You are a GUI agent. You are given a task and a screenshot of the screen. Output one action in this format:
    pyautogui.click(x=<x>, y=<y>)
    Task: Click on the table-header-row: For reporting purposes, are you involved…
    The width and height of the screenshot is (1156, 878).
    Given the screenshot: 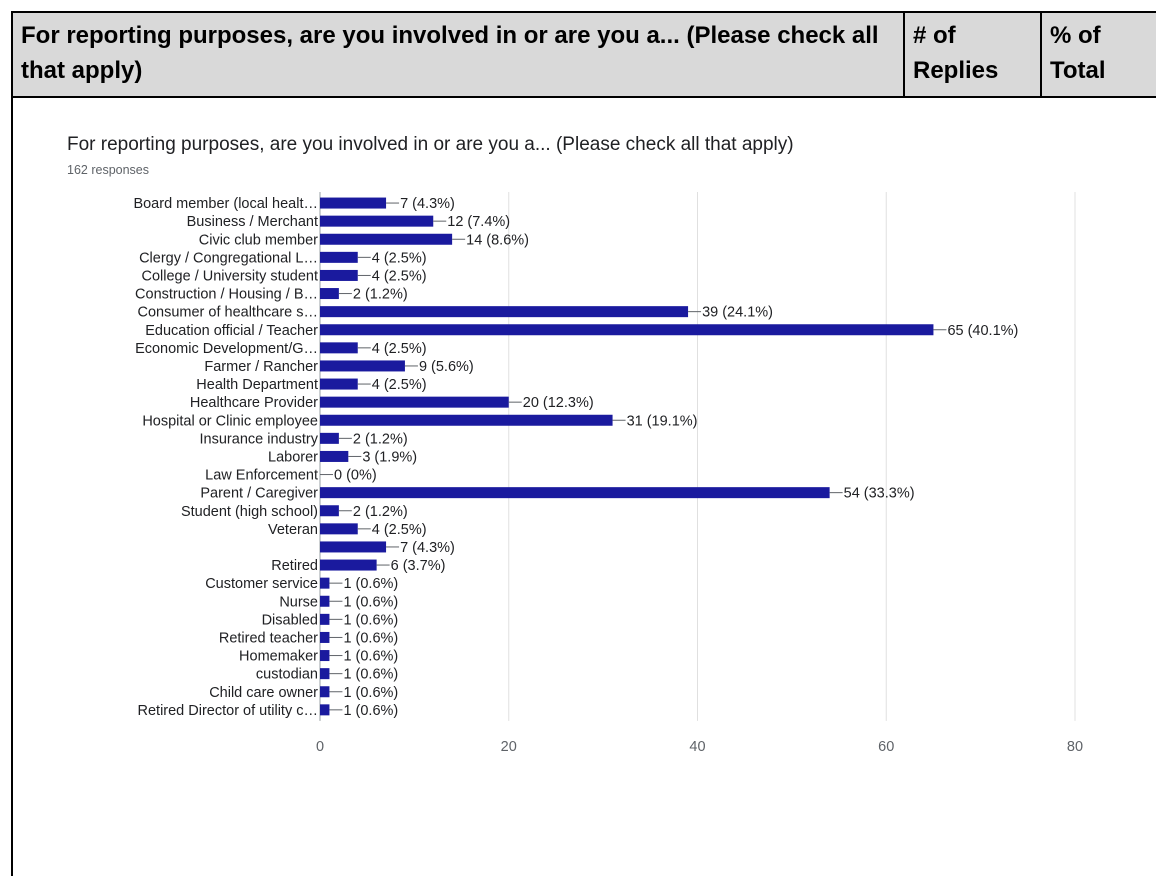 What is the action you would take?
    pyautogui.click(x=584, y=55)
    